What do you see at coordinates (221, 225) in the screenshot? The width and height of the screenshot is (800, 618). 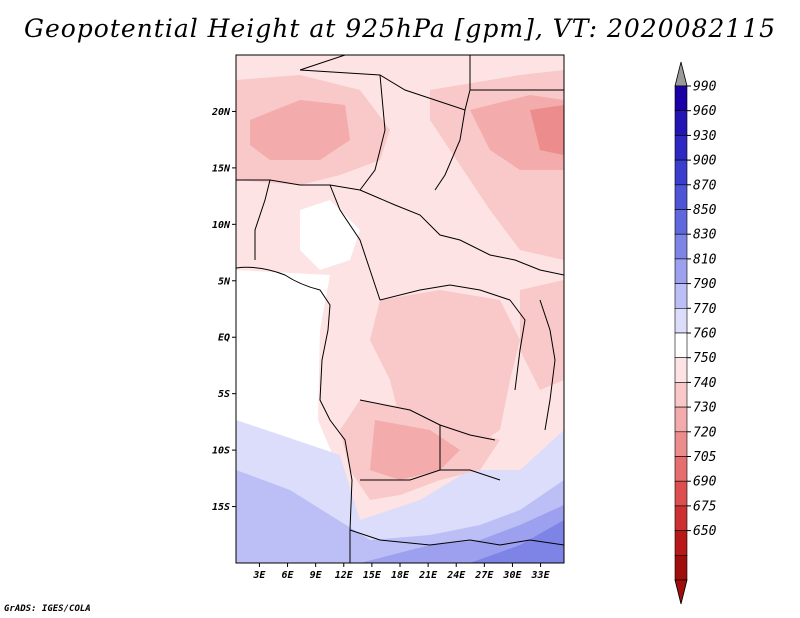 I see `y-tick-label: 10N` at bounding box center [221, 225].